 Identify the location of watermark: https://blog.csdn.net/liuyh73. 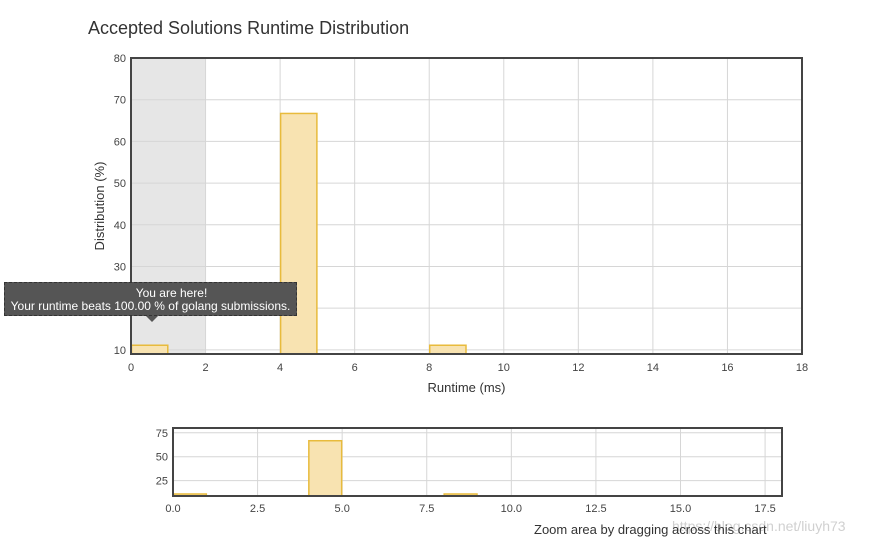
(759, 526).